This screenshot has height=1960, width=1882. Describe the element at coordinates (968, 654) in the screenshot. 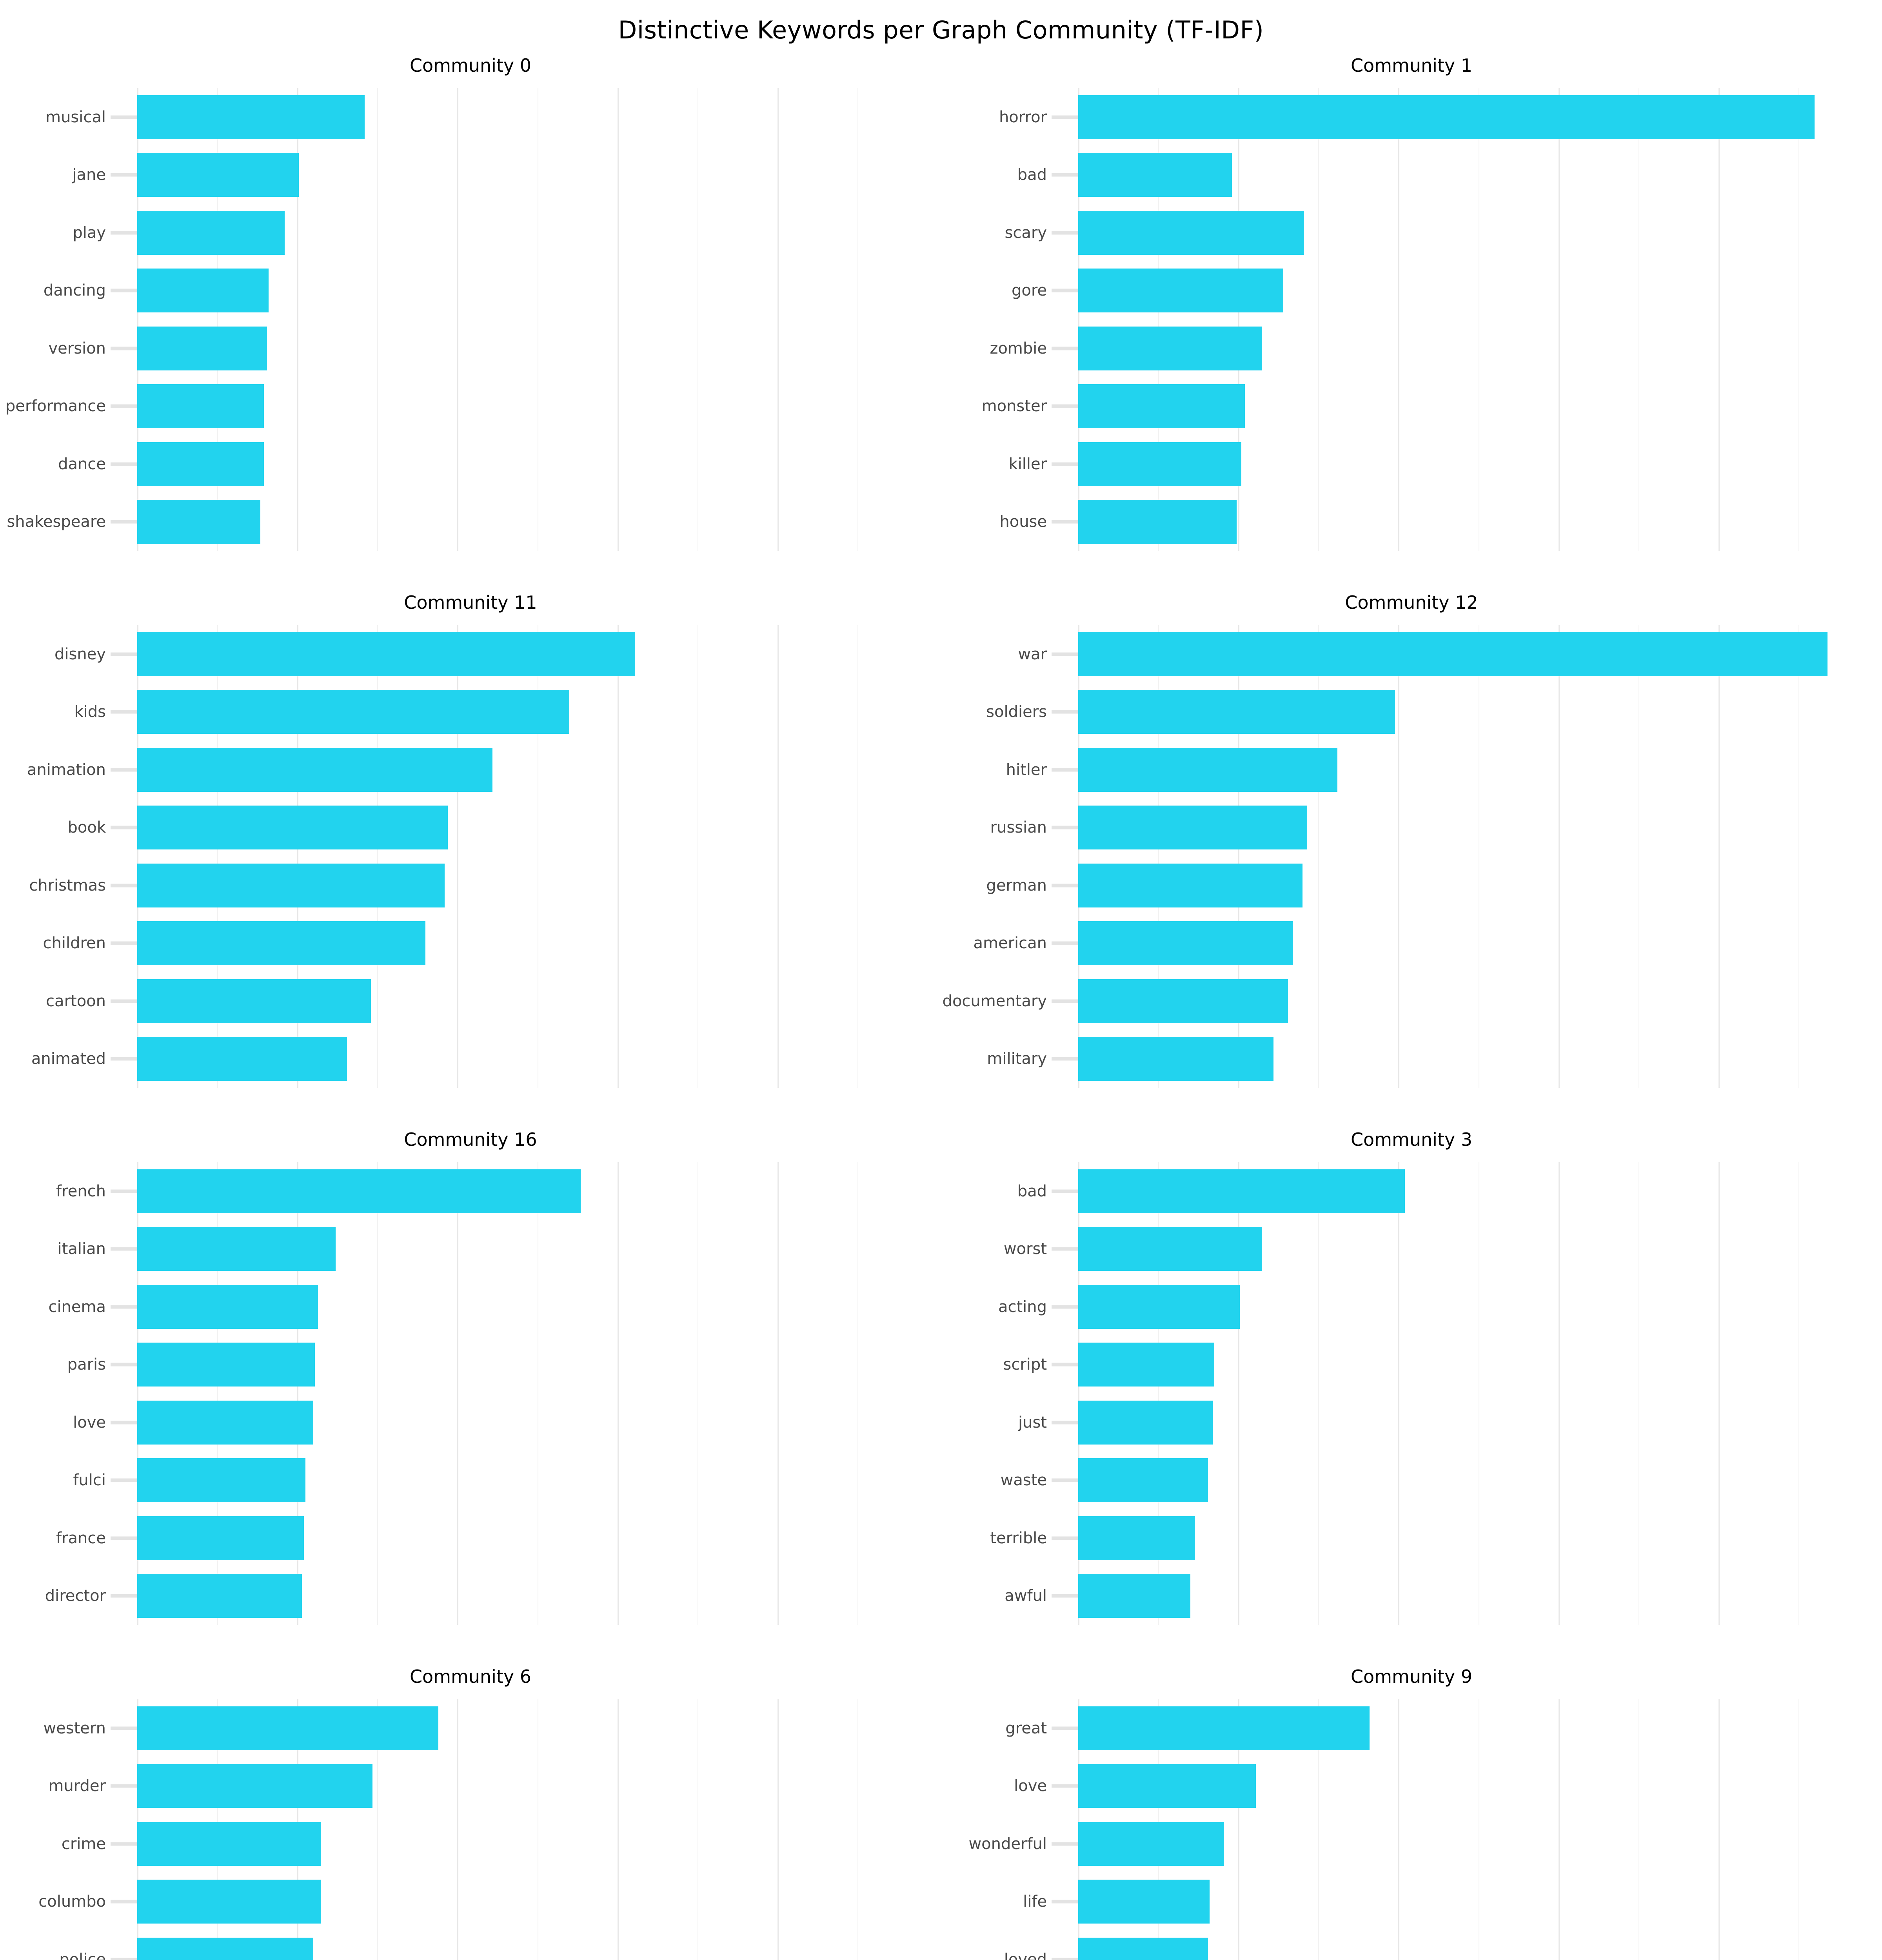

I see `bar-row: disney` at that location.